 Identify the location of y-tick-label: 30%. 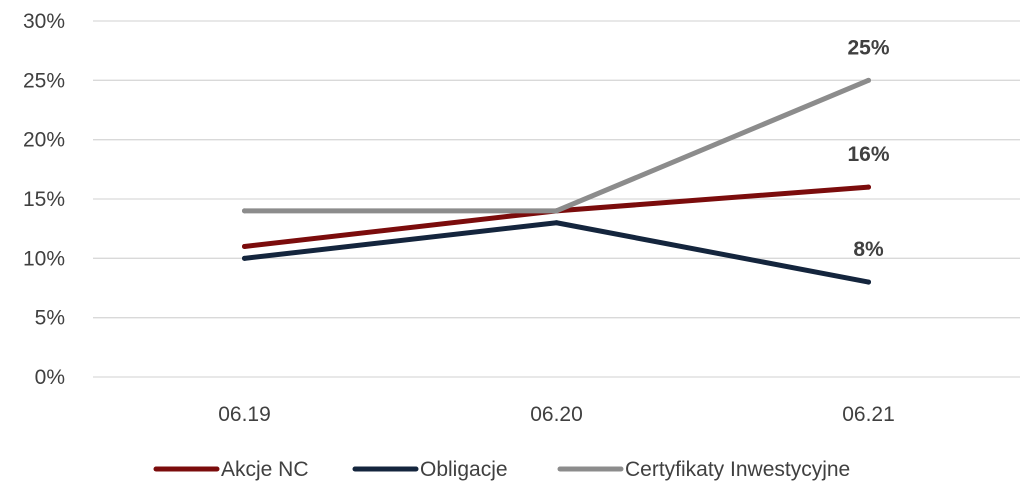
(44, 21).